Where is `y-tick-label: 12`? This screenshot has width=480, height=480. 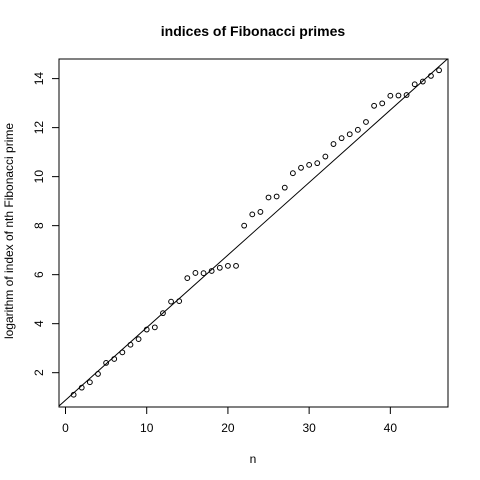
y-tick-label: 12 is located at coordinates (39, 128).